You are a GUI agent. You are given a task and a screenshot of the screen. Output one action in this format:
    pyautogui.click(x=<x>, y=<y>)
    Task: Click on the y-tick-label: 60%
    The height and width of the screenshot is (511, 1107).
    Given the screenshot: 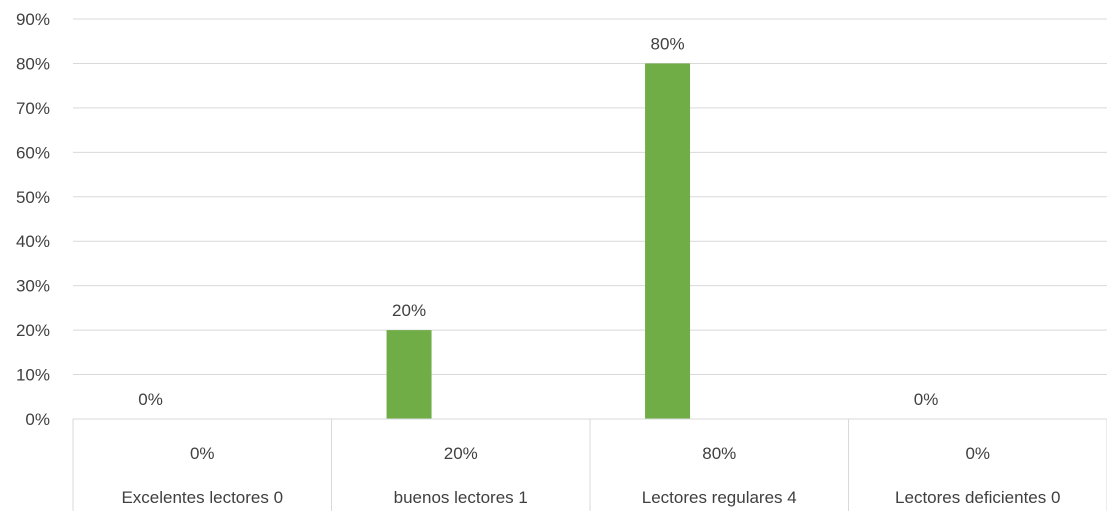 What is the action you would take?
    pyautogui.click(x=33, y=152)
    